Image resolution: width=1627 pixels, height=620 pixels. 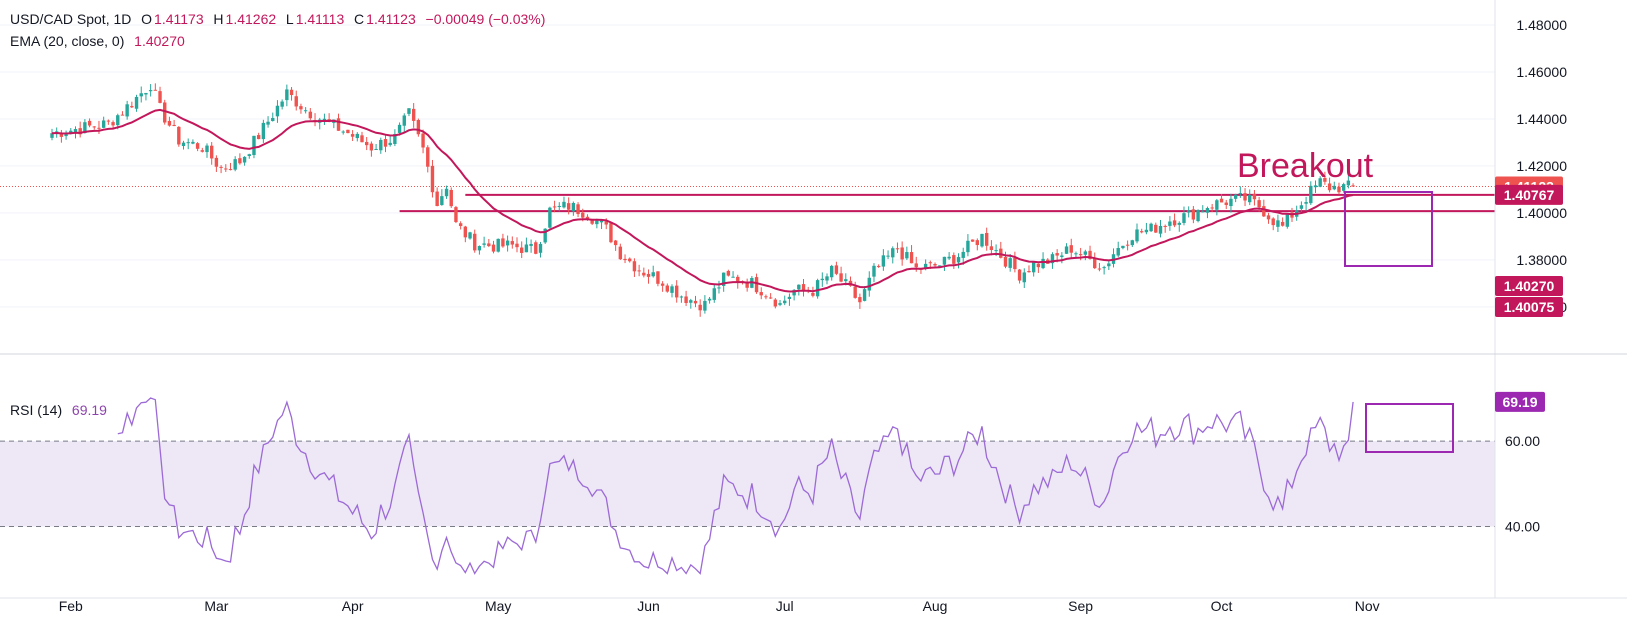 I want to click on price-label-text: 1.40270, so click(x=1529, y=286).